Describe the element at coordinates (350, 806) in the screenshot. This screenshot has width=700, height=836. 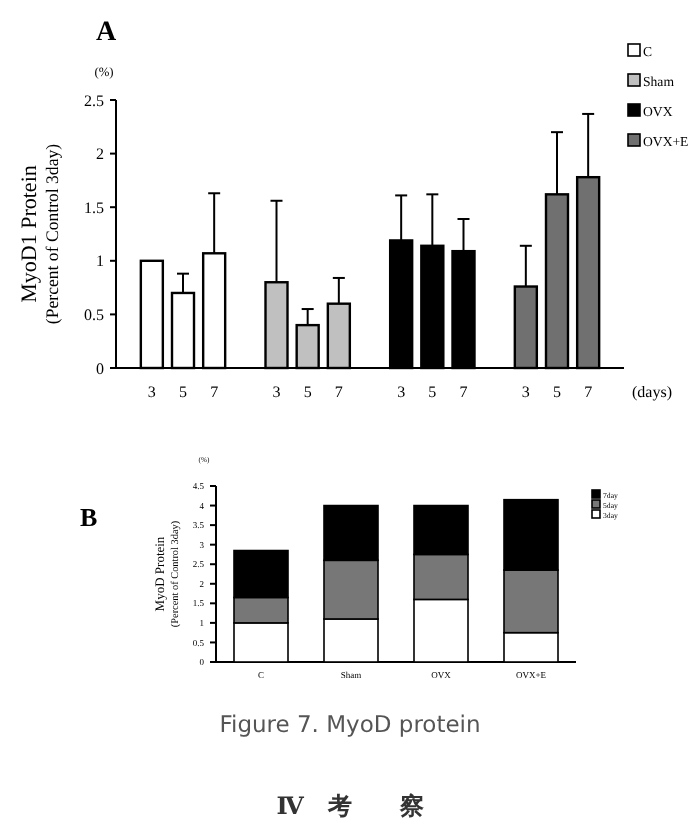
I see `text: Ⅳ 考 察` at that location.